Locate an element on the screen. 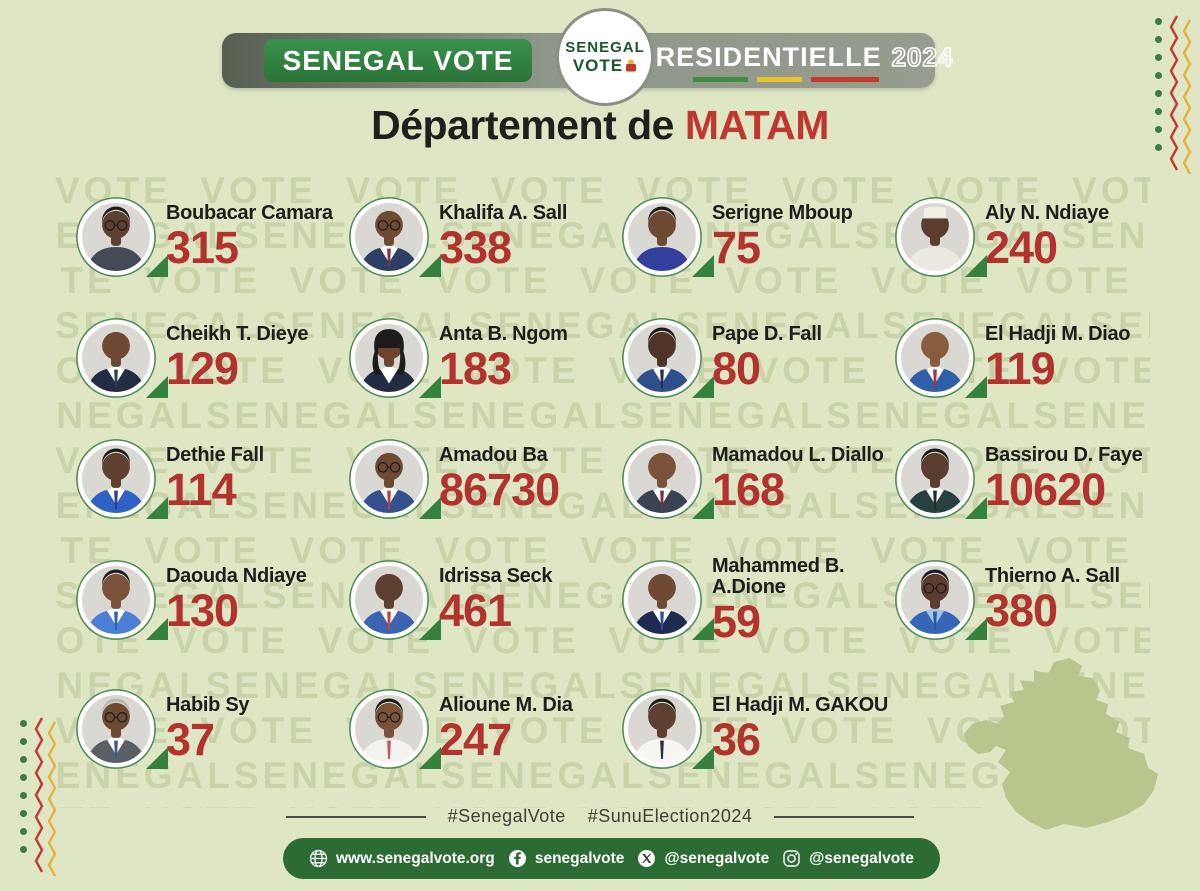 Image resolution: width=1200 pixels, height=891 pixels. globe-icon is located at coordinates (318, 858).